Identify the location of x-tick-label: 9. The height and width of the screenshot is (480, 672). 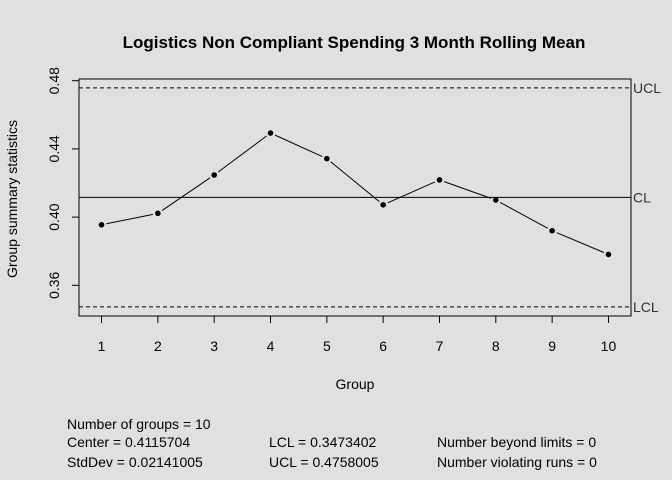
(552, 346).